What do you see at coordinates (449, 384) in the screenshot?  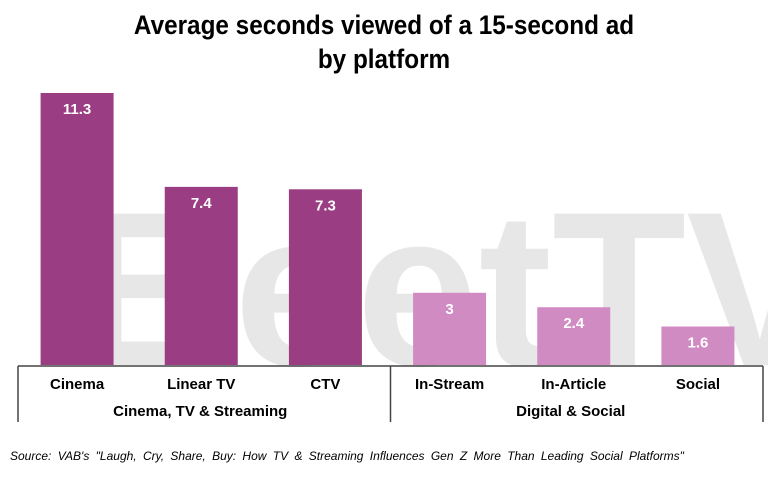 I see `category-label-in-stream: In-Stream` at bounding box center [449, 384].